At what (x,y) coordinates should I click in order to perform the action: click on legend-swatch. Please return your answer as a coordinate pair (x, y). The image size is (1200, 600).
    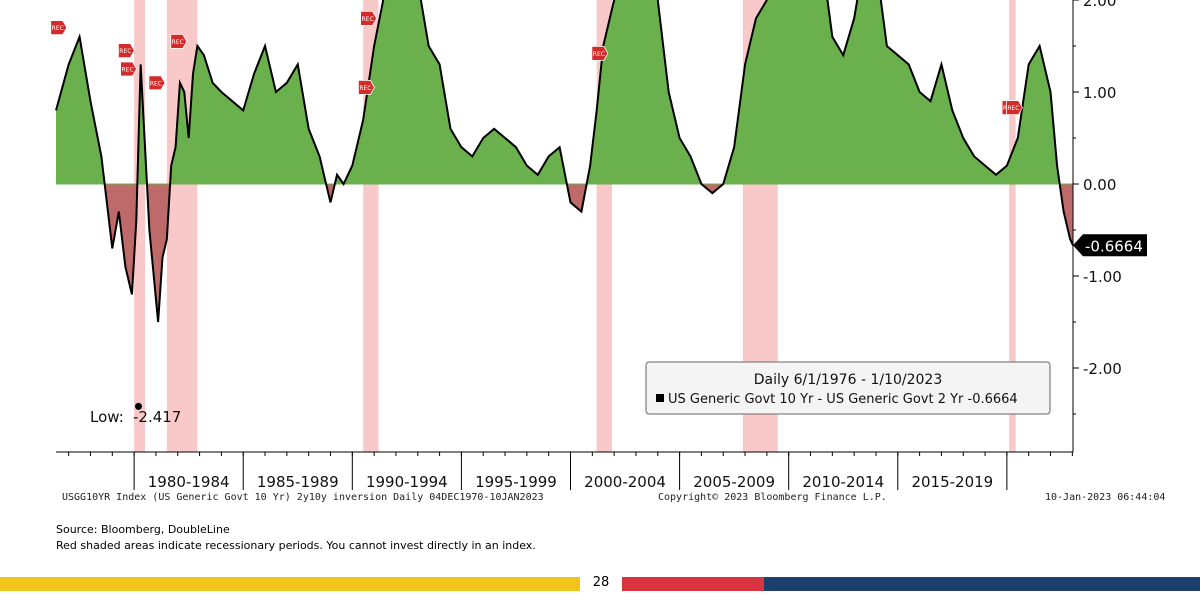
    Looking at the image, I should click on (660, 398).